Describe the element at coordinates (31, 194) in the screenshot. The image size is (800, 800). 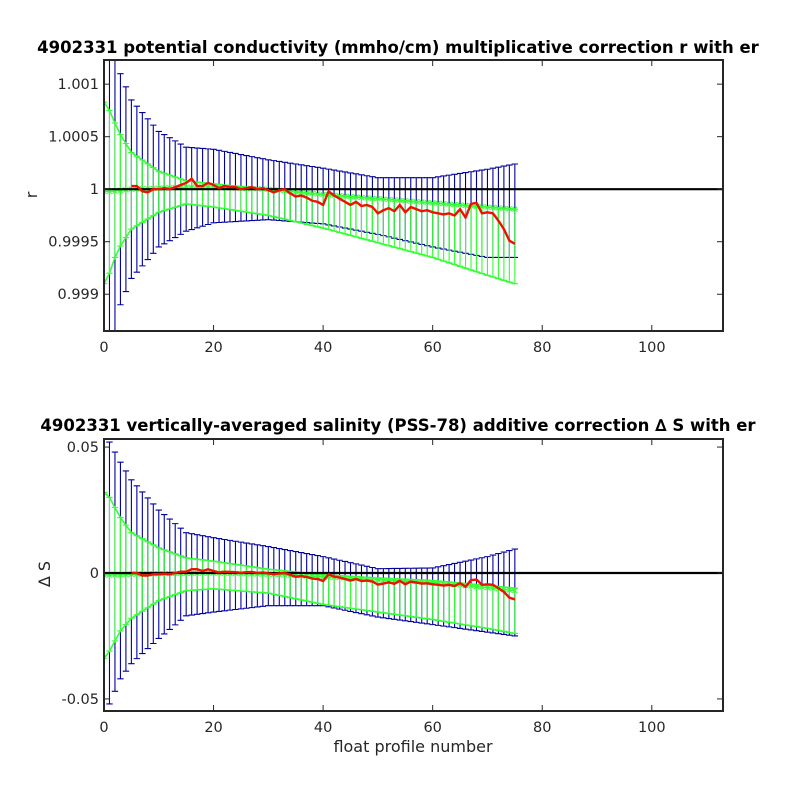
I see `y-axis-label: r` at that location.